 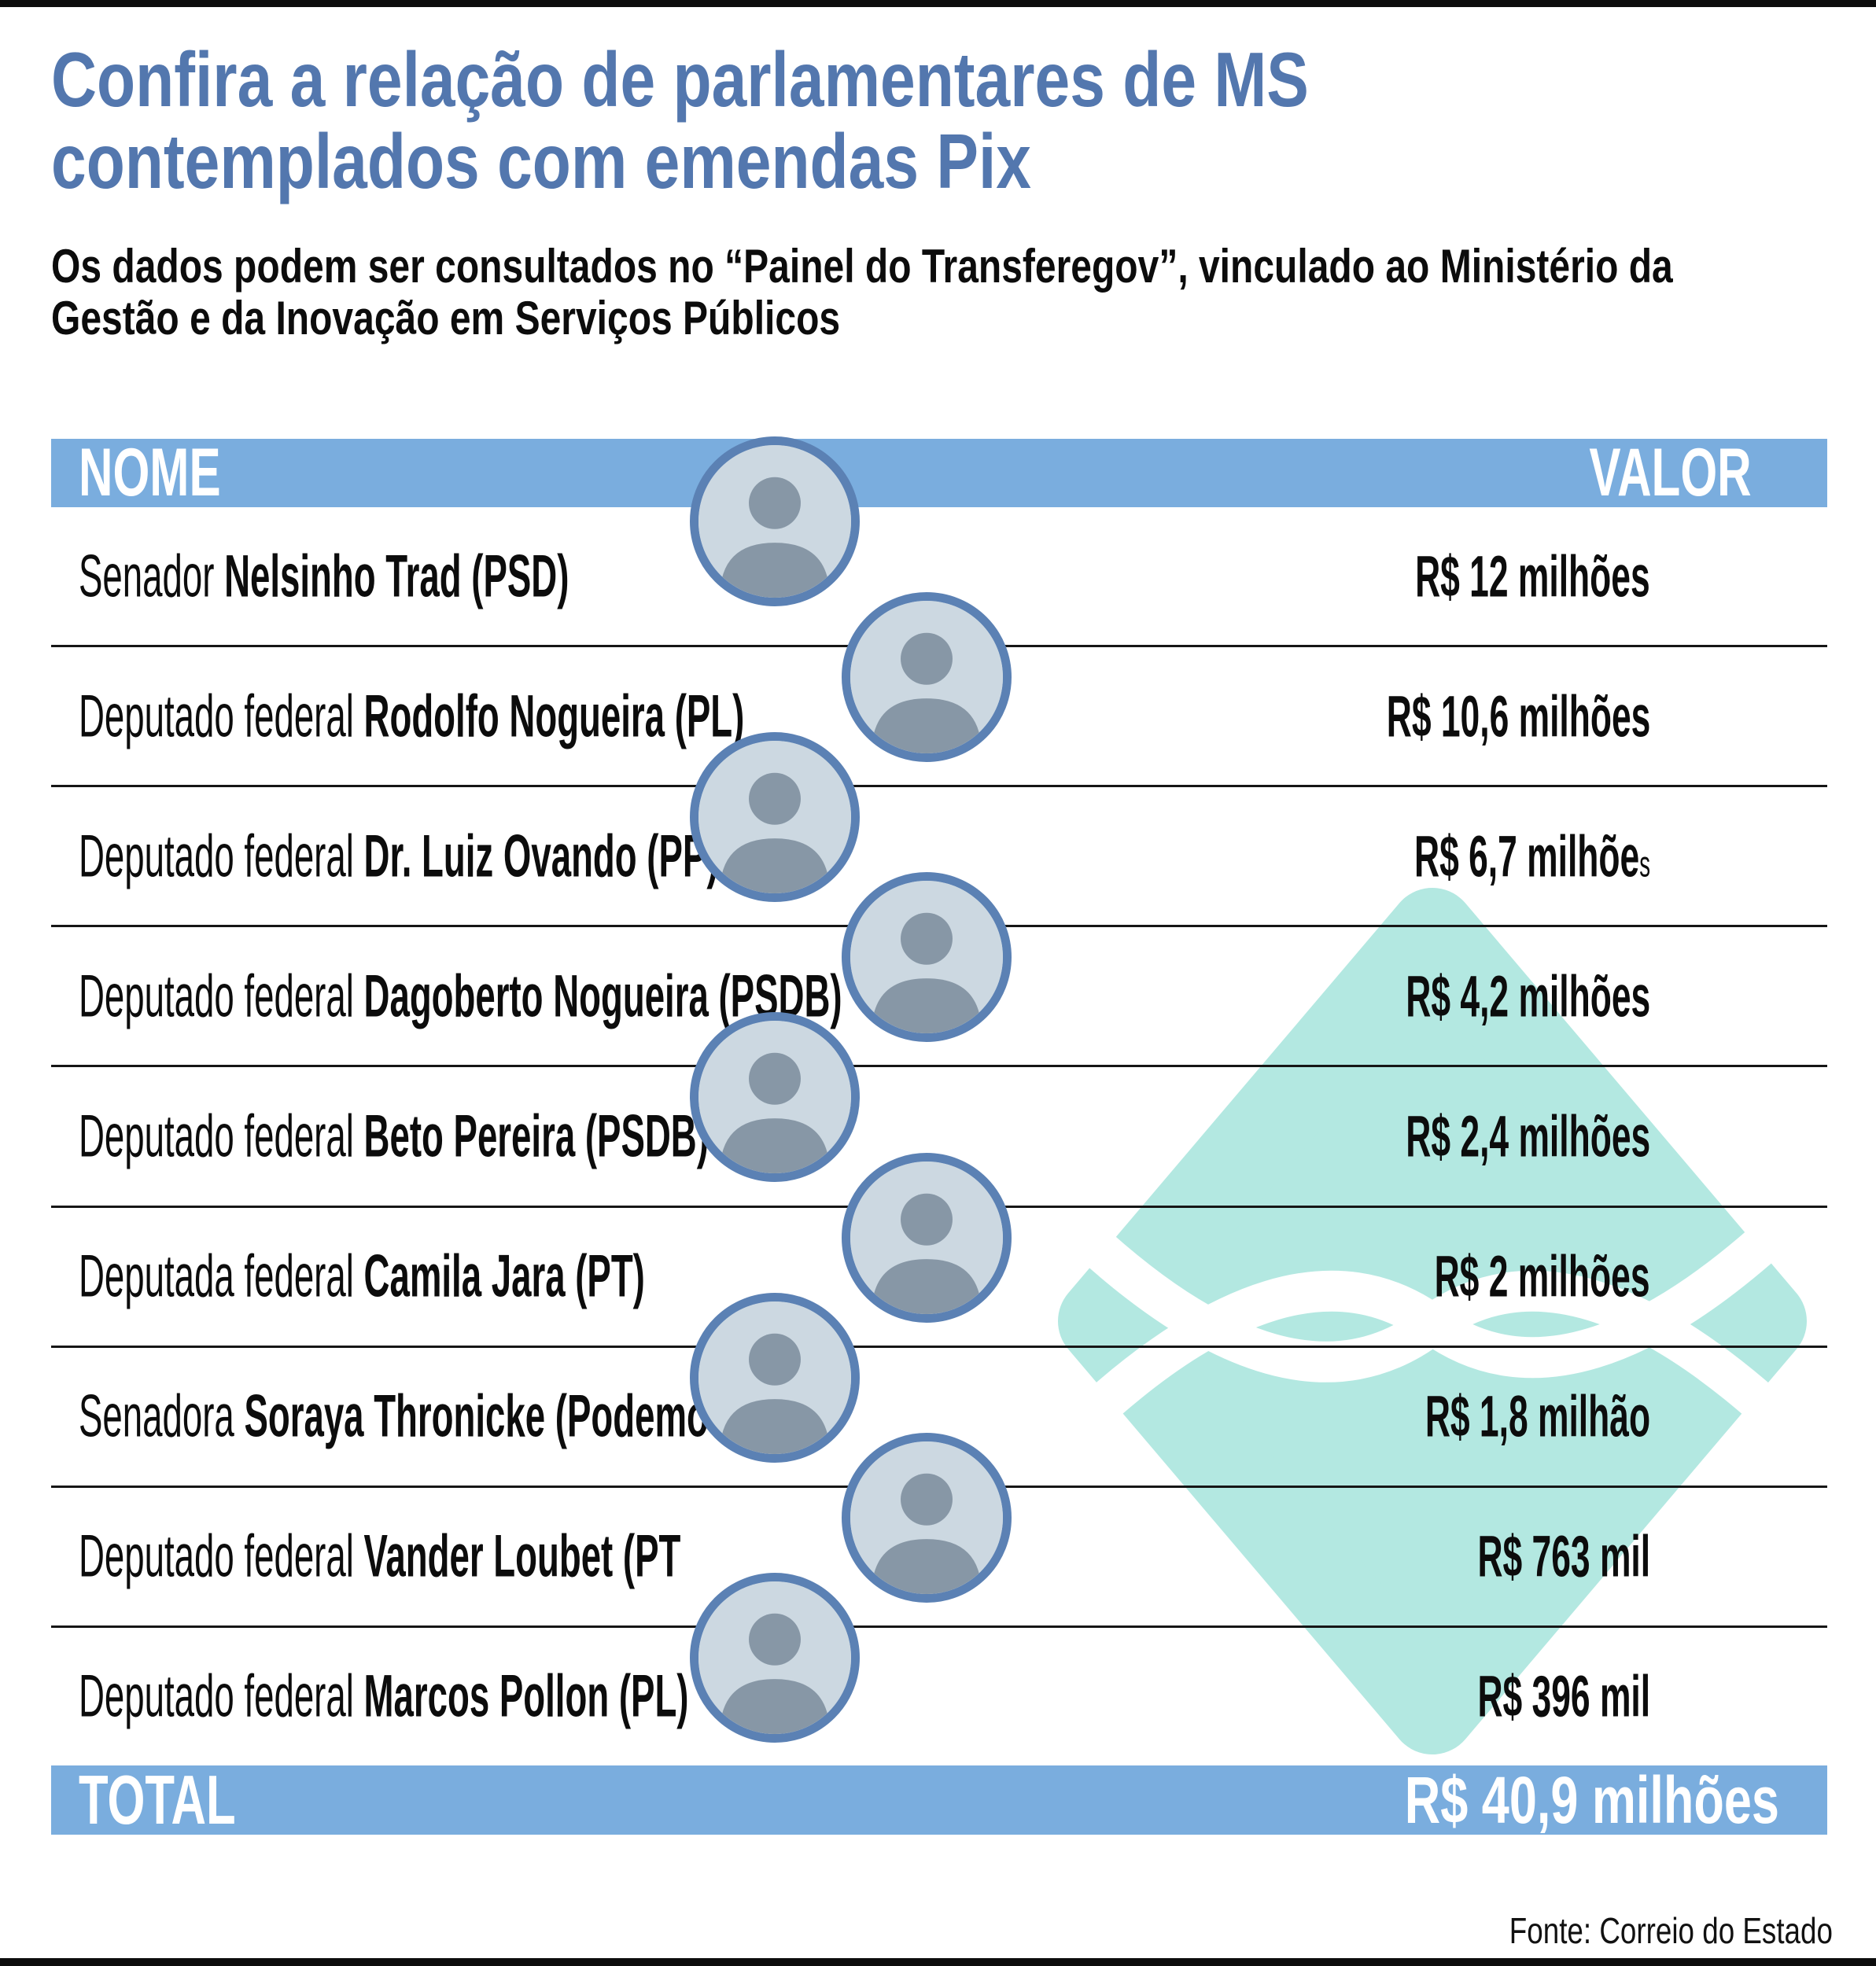 What do you see at coordinates (222, 1277) in the screenshot?
I see `role-prefix: Deputada federal` at bounding box center [222, 1277].